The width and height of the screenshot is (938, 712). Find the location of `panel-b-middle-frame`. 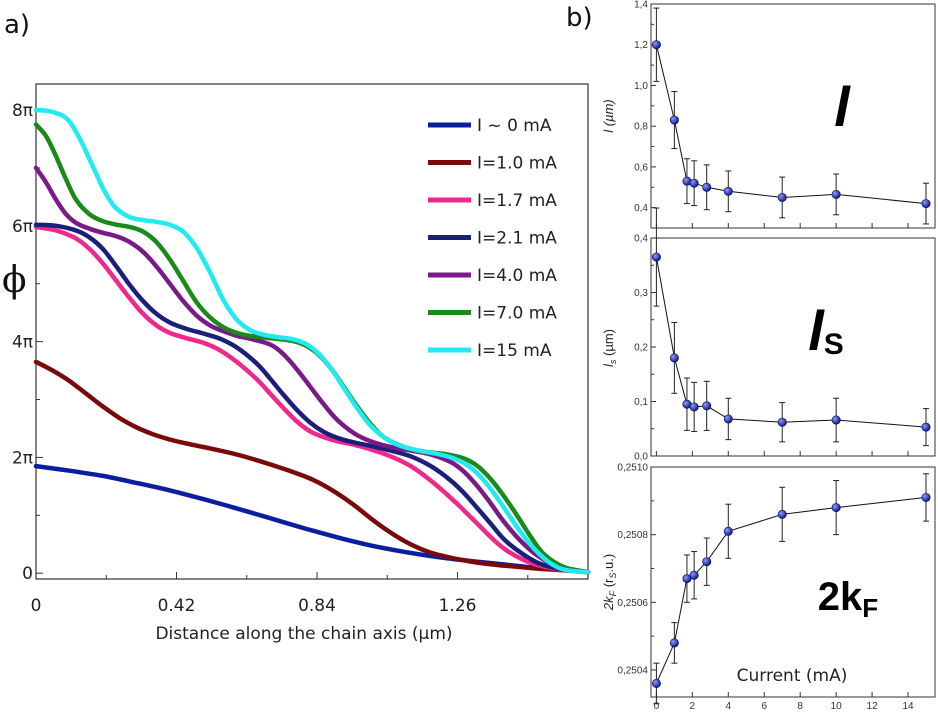

panel-b-middle-frame is located at coordinates (793, 347).